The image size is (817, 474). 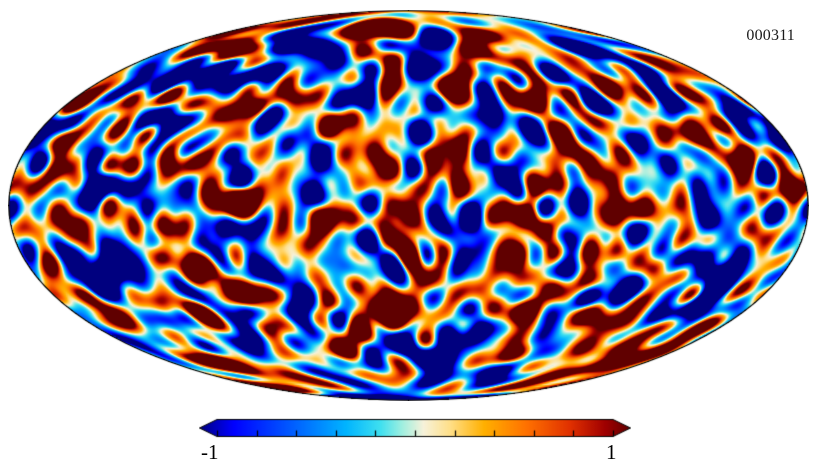 What do you see at coordinates (415, 445) in the screenshot?
I see `colorbar: -1 1` at bounding box center [415, 445].